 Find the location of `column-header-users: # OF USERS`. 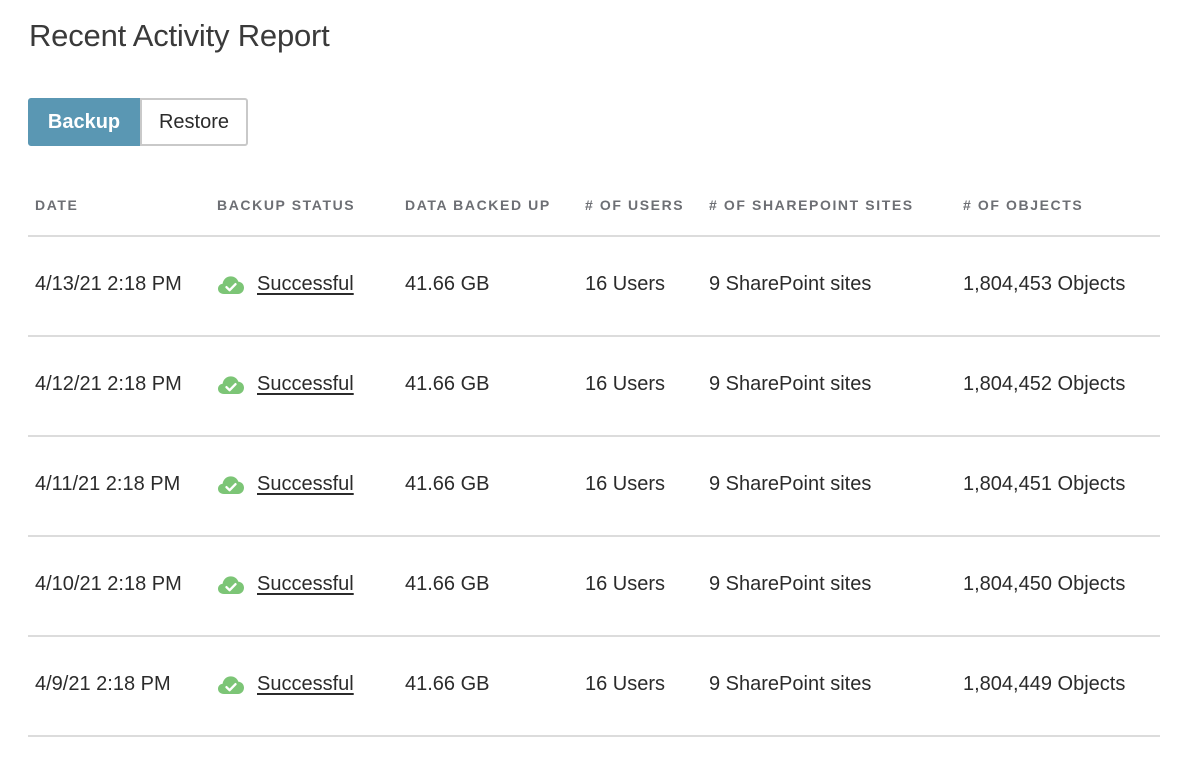

column-header-users: # OF USERS is located at coordinates (635, 205).